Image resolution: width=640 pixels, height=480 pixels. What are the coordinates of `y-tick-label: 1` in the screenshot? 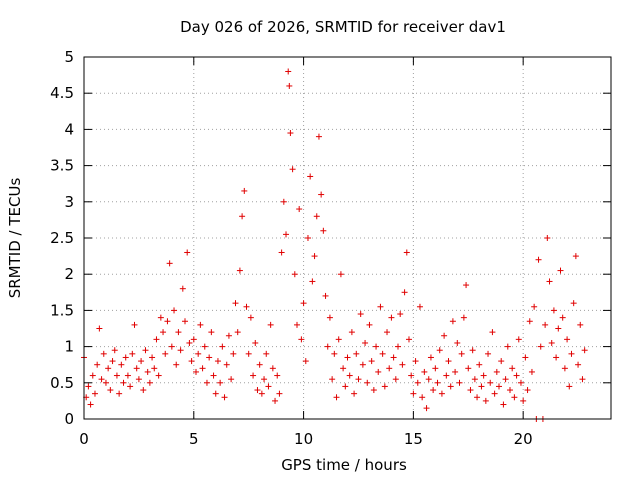 It's located at (69, 347).